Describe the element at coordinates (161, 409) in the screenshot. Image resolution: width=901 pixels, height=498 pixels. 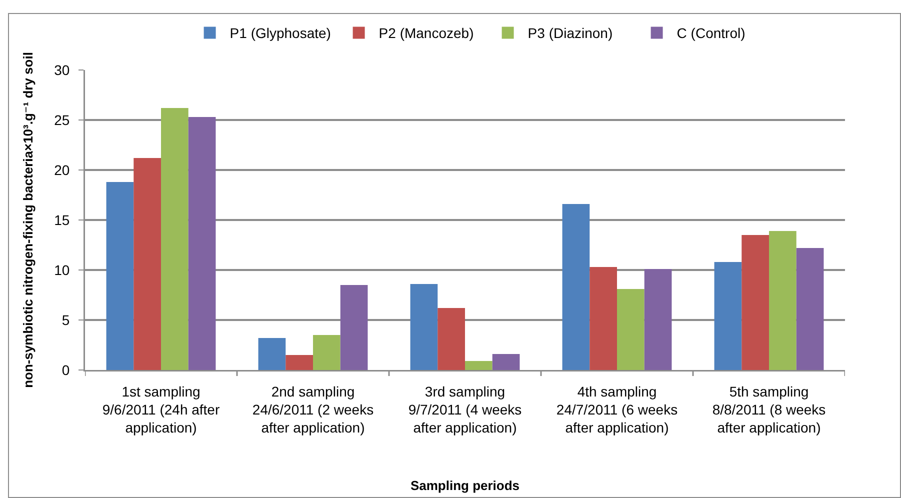
I see `x-tick-label: 1st sampling 9/6/2011 (24h after application)` at that location.